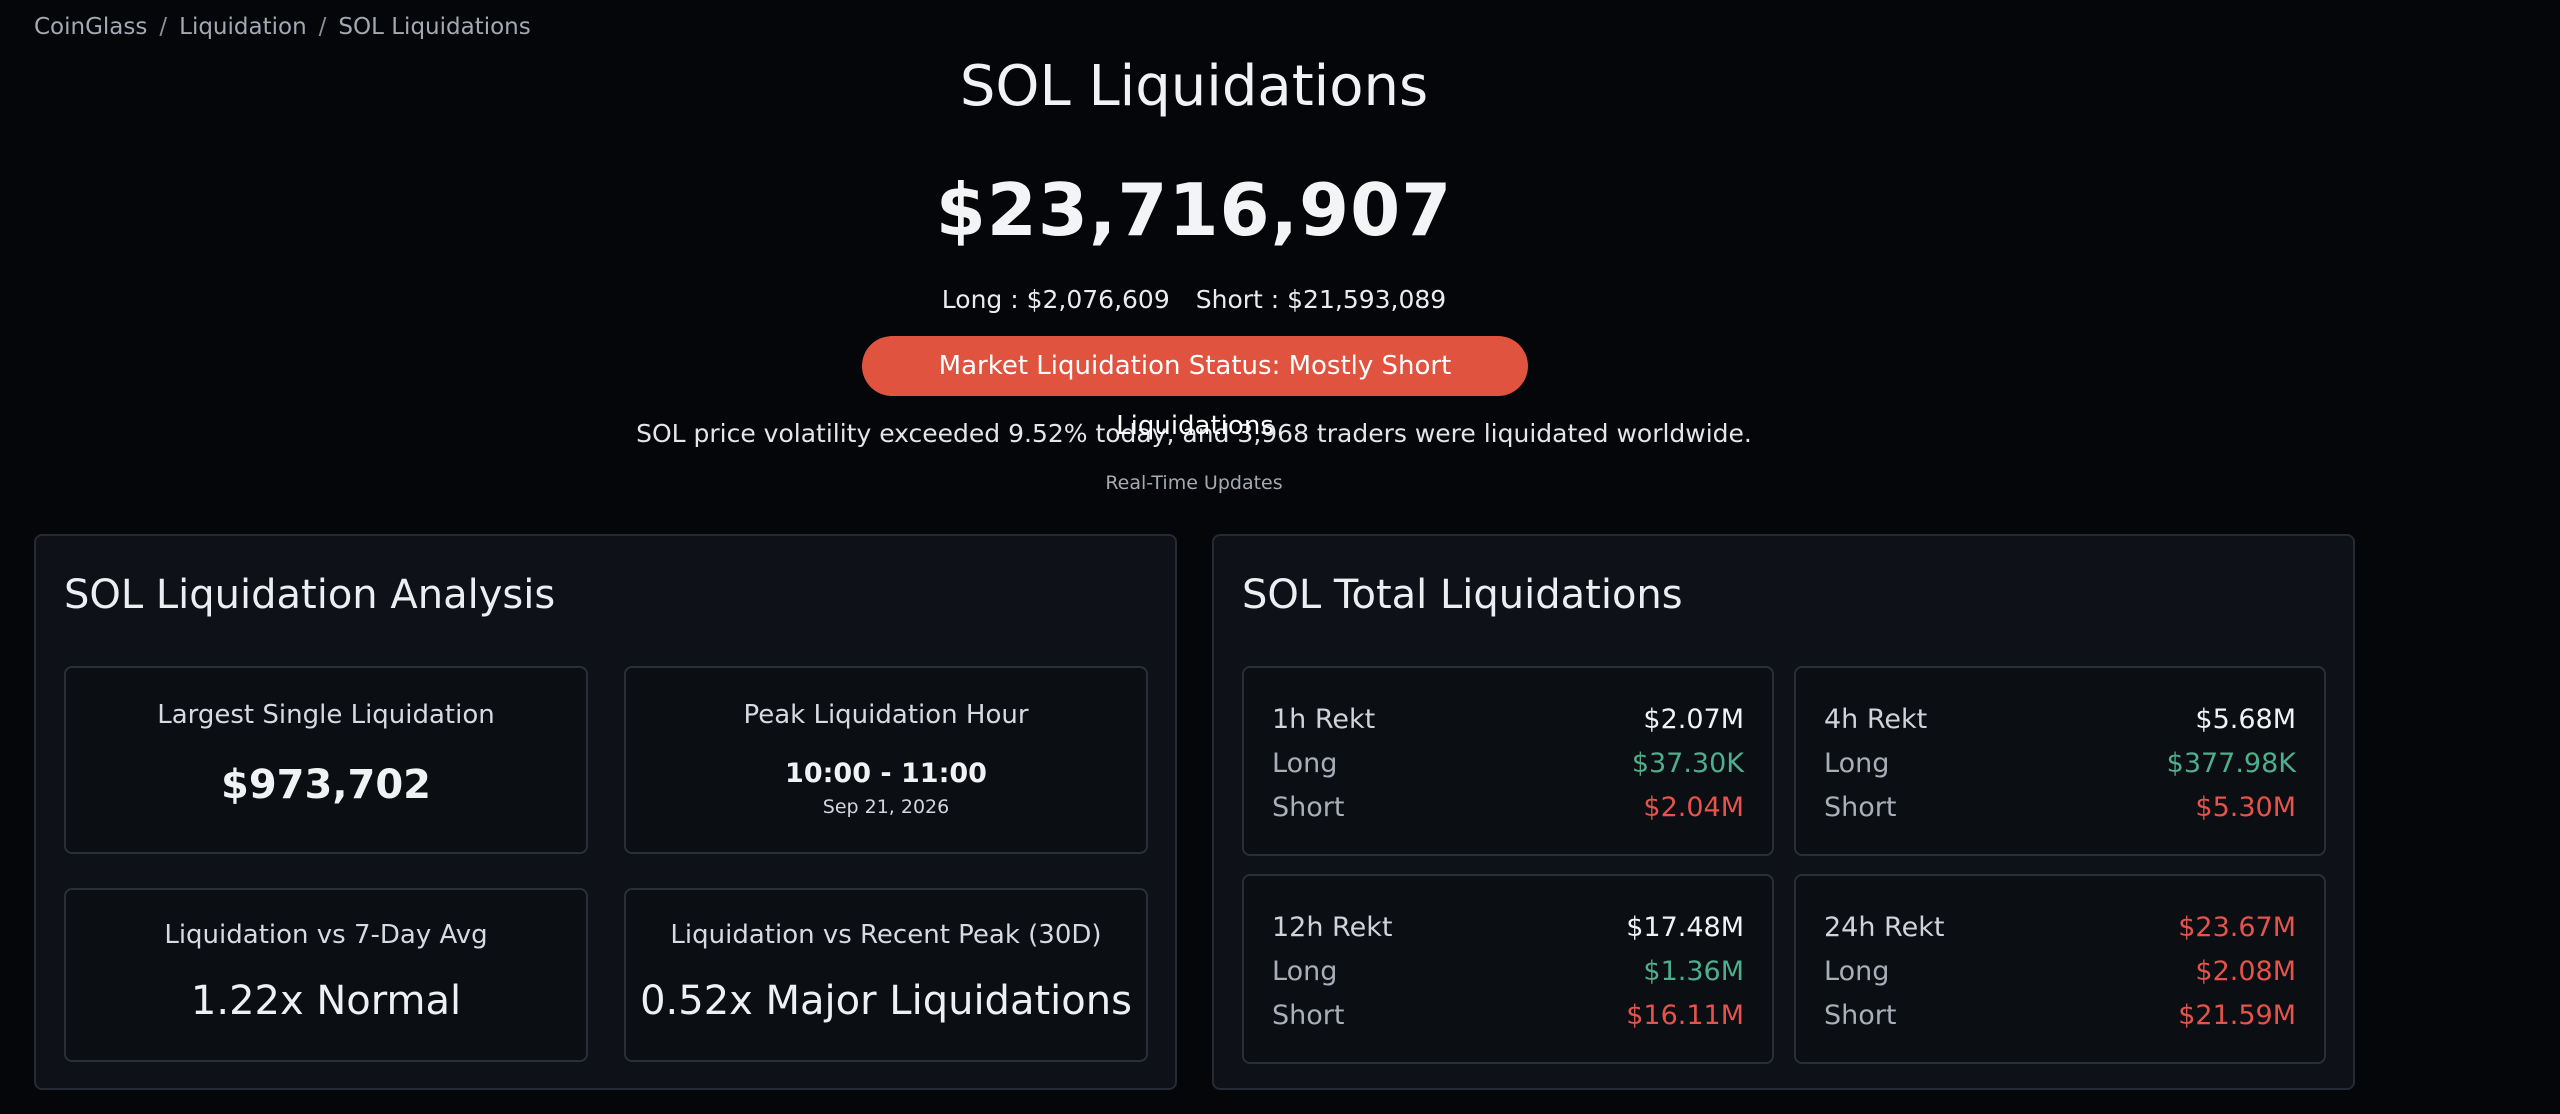 The width and height of the screenshot is (2560, 1114). What do you see at coordinates (2060, 971) in the screenshot?
I see `period-long-row: Long $2.08M` at bounding box center [2060, 971].